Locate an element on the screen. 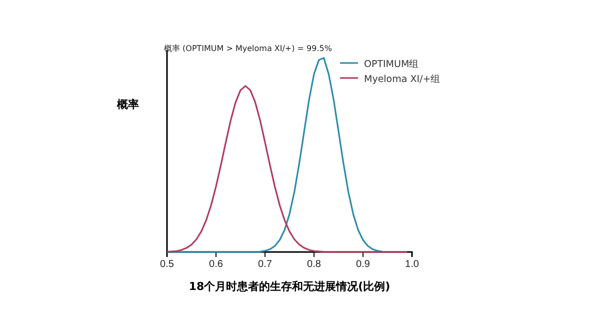 The height and width of the screenshot is (334, 600). x-tick-label: 0.6 is located at coordinates (216, 264).